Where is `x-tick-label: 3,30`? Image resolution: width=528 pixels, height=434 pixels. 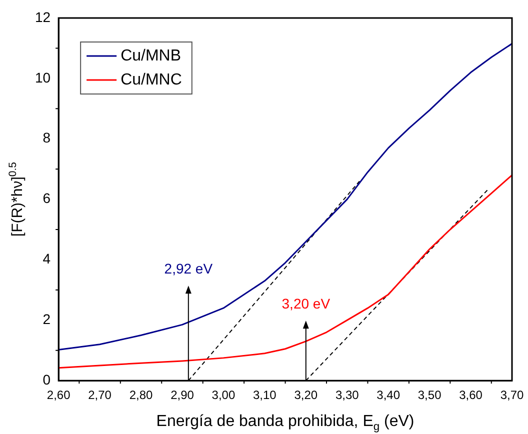
x-tick-label: 3,30 is located at coordinates (347, 395).